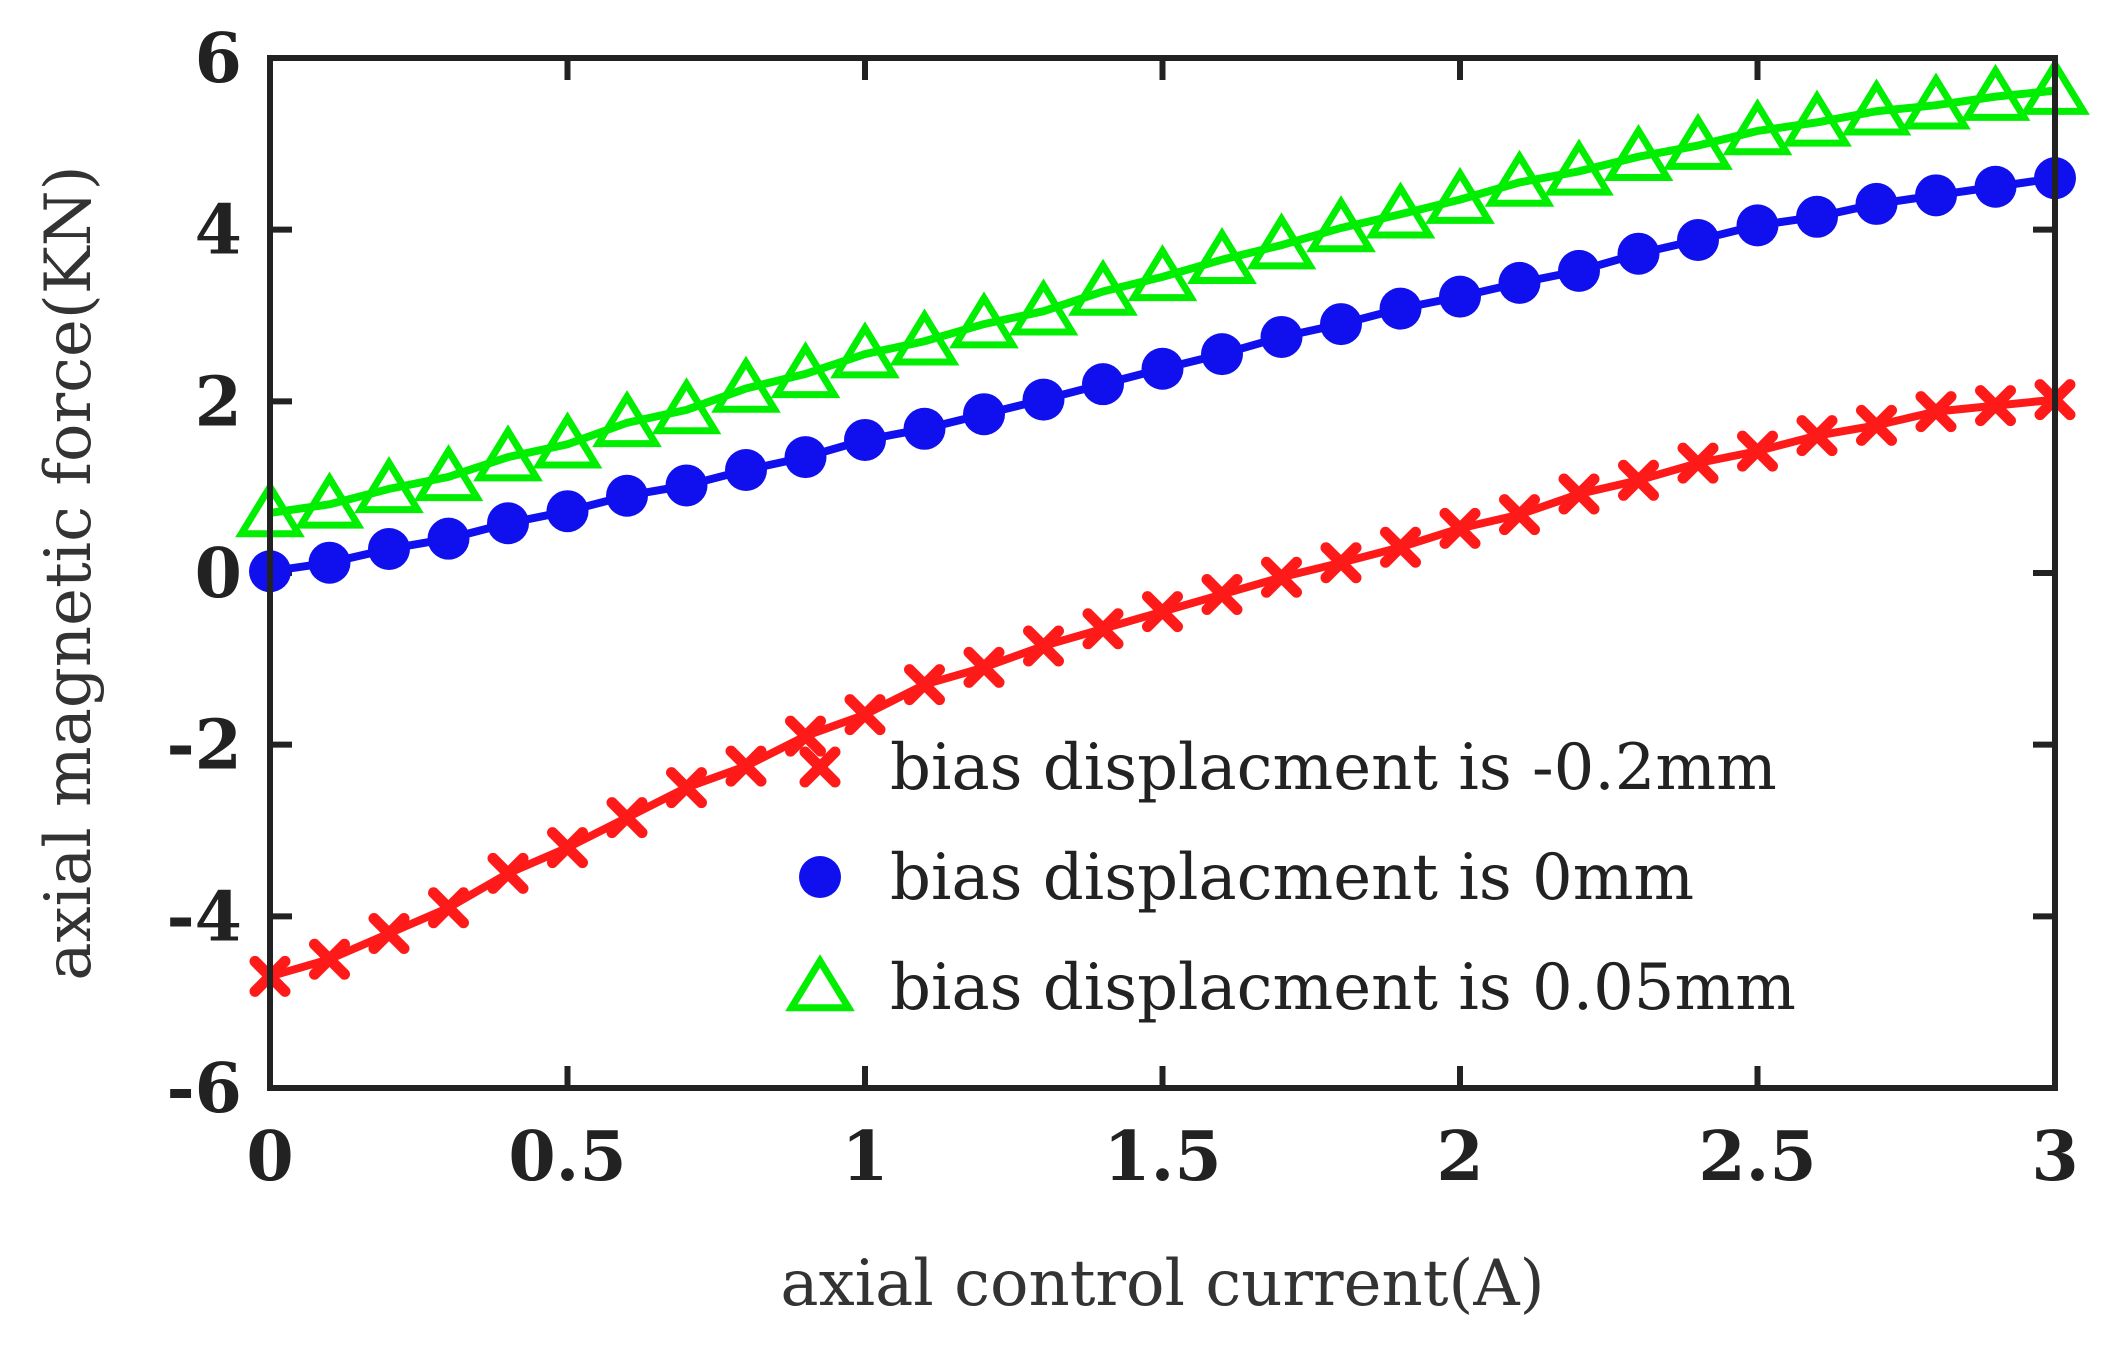 The width and height of the screenshot is (2108, 1352). What do you see at coordinates (1162, 1284) in the screenshot?
I see `x-axis-label: axial control current(A)` at bounding box center [1162, 1284].